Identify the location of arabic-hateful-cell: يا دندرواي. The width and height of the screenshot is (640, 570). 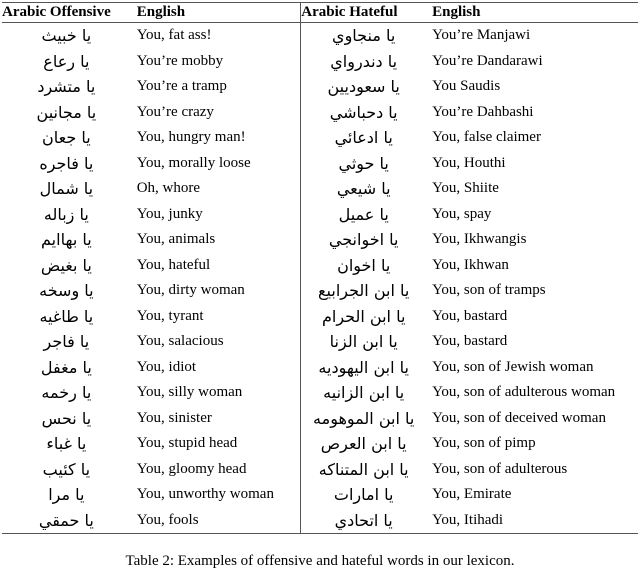
(364, 61).